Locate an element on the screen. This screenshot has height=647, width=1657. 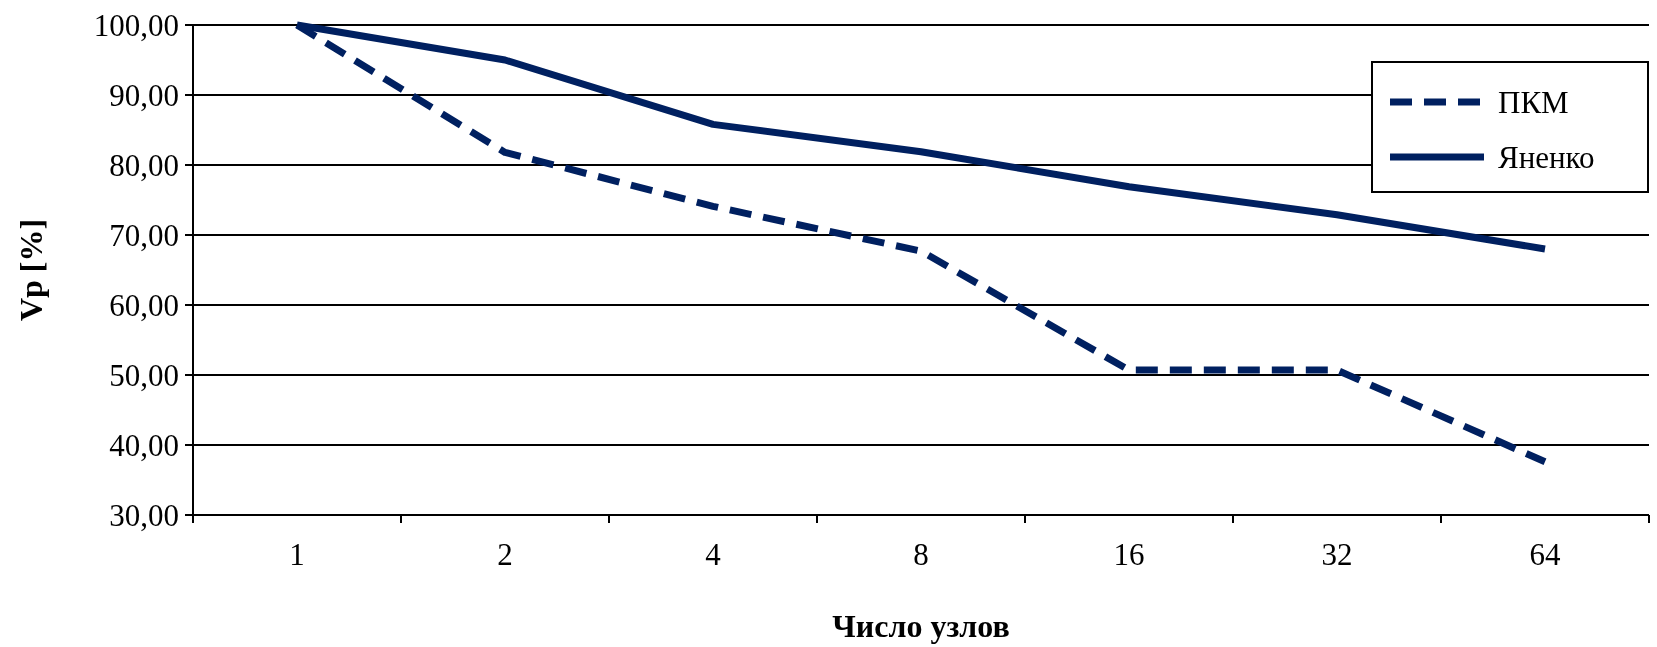
y-tick-label: 40,00 is located at coordinates (144, 445).